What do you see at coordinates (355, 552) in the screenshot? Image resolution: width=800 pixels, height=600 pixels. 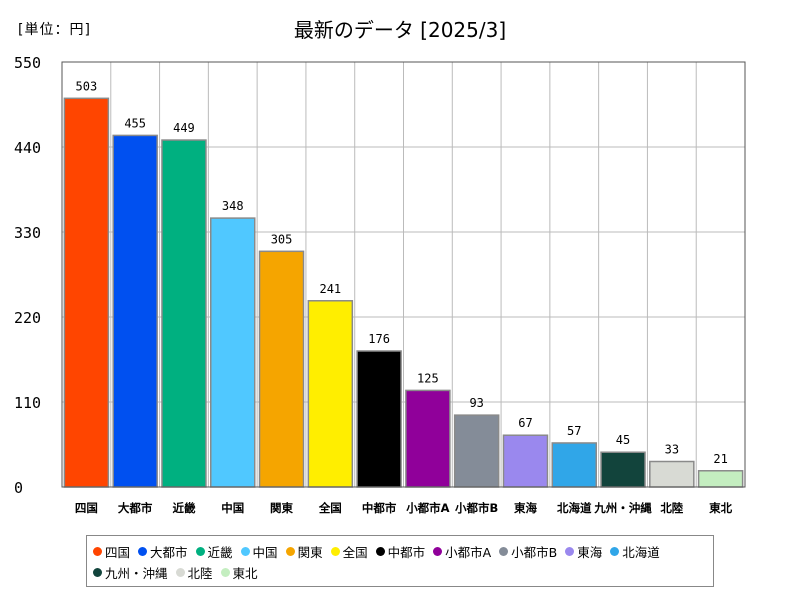 I see `legend-label: 全国` at bounding box center [355, 552].